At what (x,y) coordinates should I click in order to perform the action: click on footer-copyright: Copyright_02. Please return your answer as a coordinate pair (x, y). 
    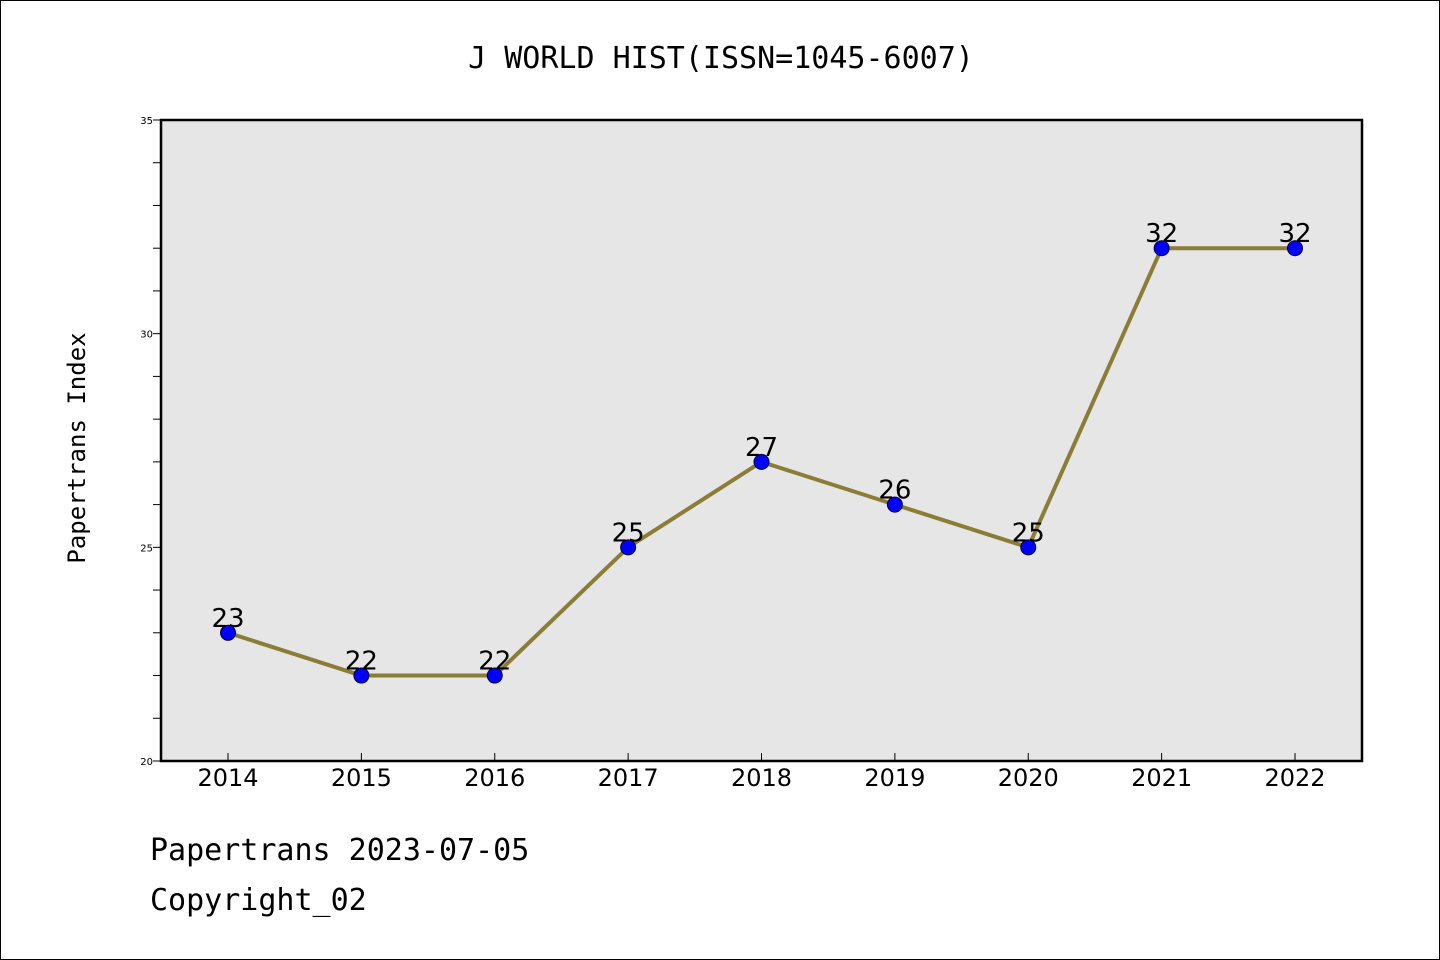
    Looking at the image, I should click on (258, 900).